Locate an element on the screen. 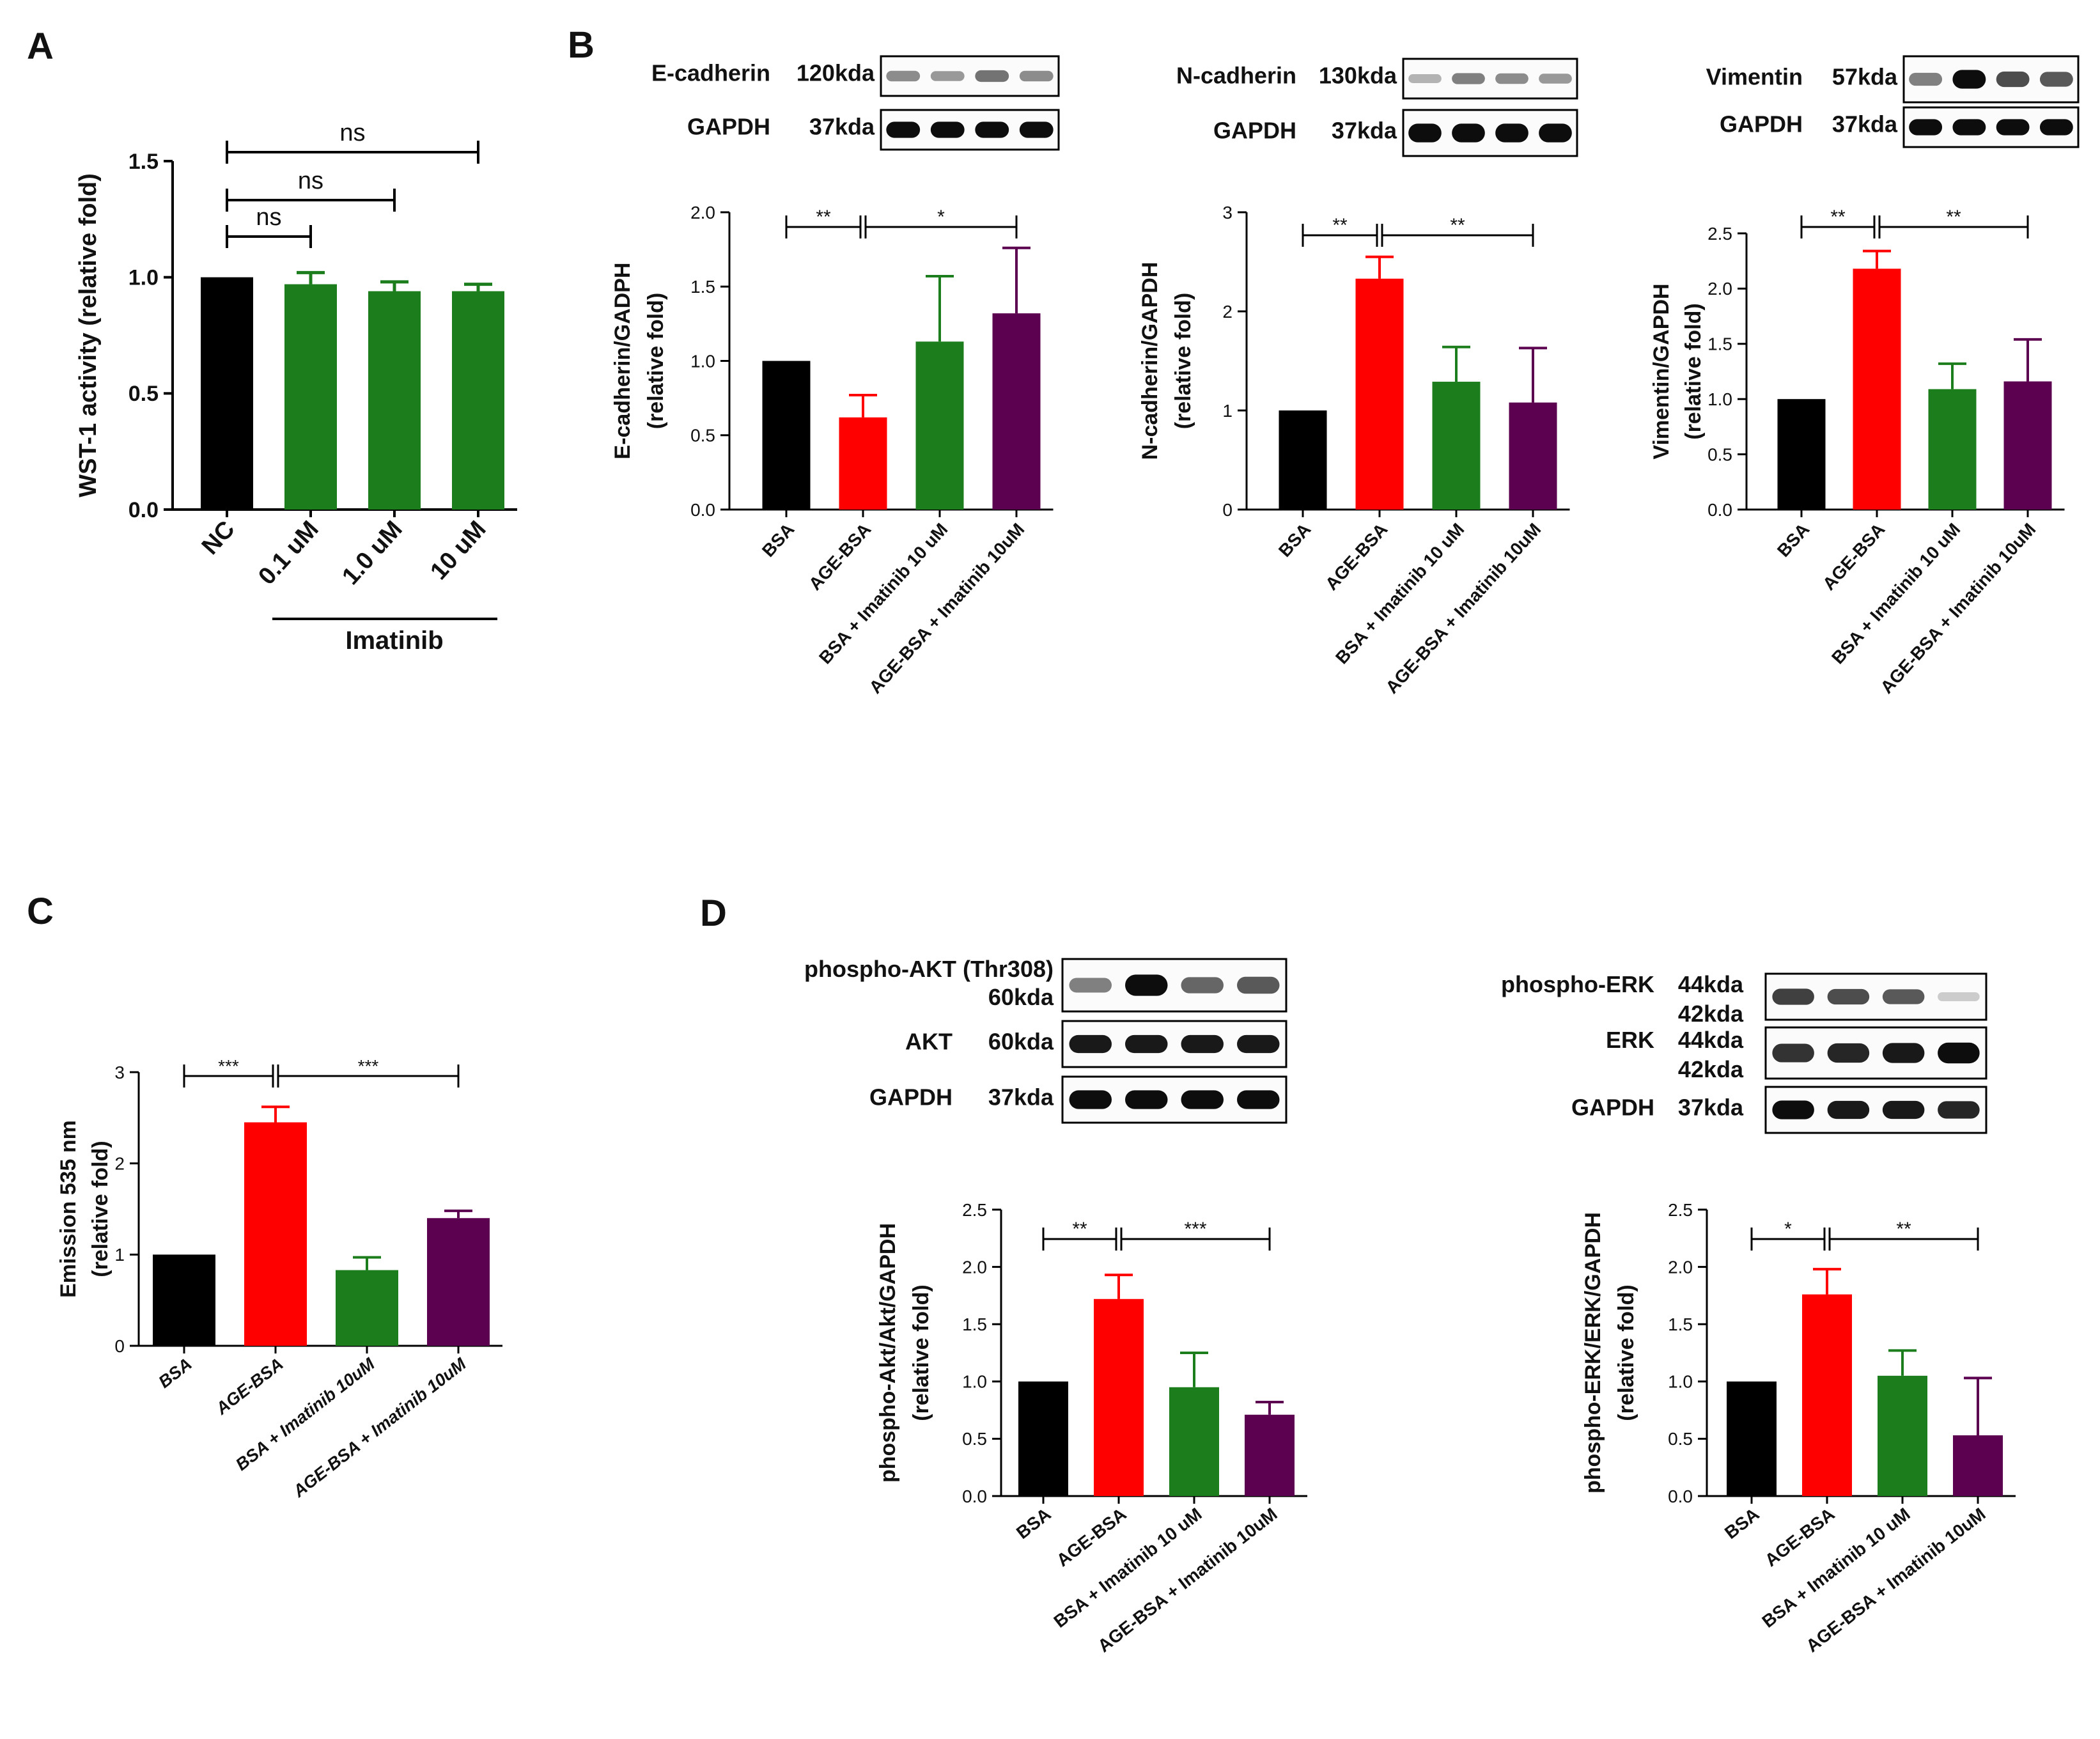 The height and width of the screenshot is (1739, 2100). significance-label: ns is located at coordinates (268, 217).